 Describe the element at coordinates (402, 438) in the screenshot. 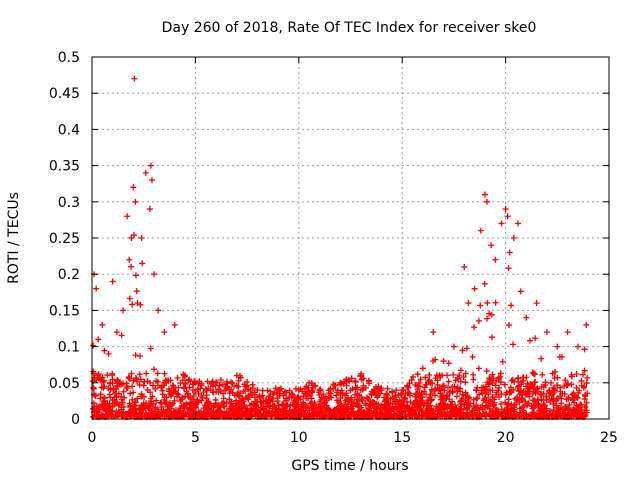

I see `x-tick-label: 15` at that location.